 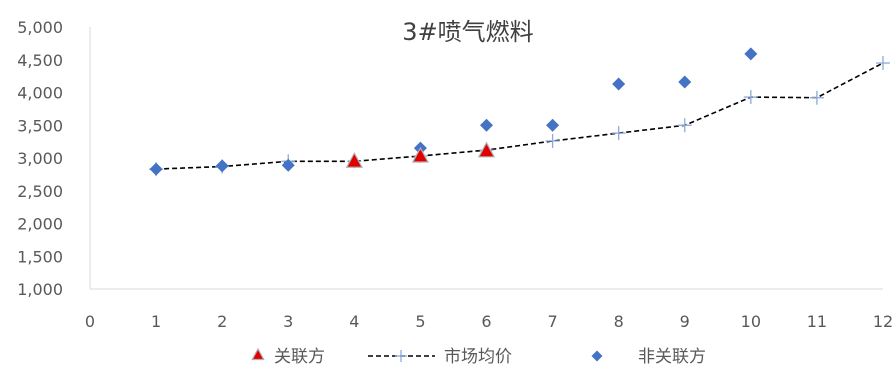 I want to click on x-tick-label: 6, so click(x=486, y=321).